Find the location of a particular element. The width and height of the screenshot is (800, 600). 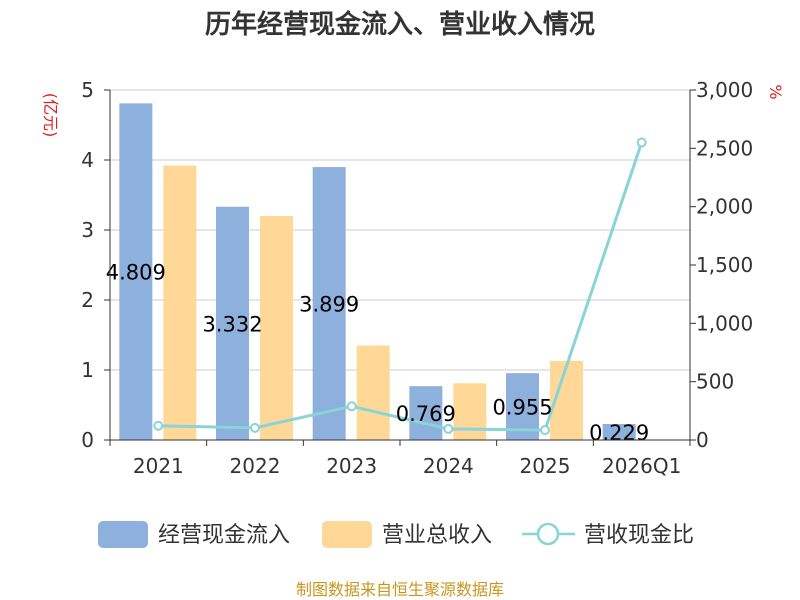

bar-value-label: 0.229 is located at coordinates (619, 433).